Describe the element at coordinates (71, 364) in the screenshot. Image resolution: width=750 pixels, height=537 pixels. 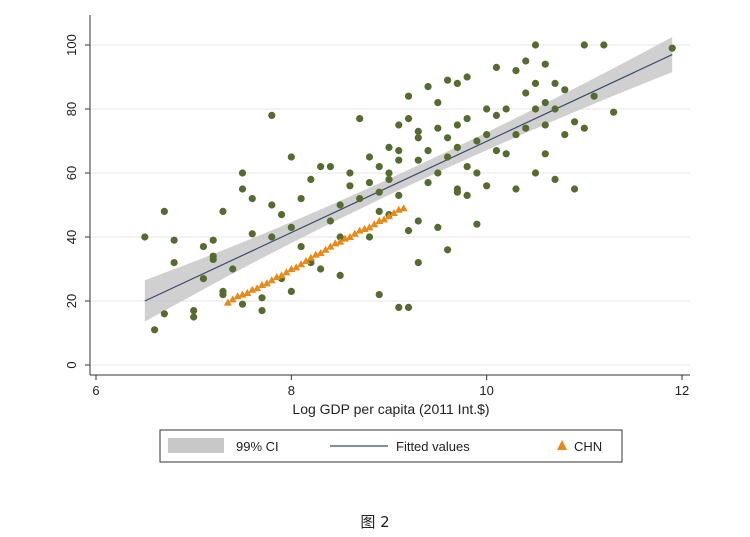
I see `y-tick-label: 0` at that location.